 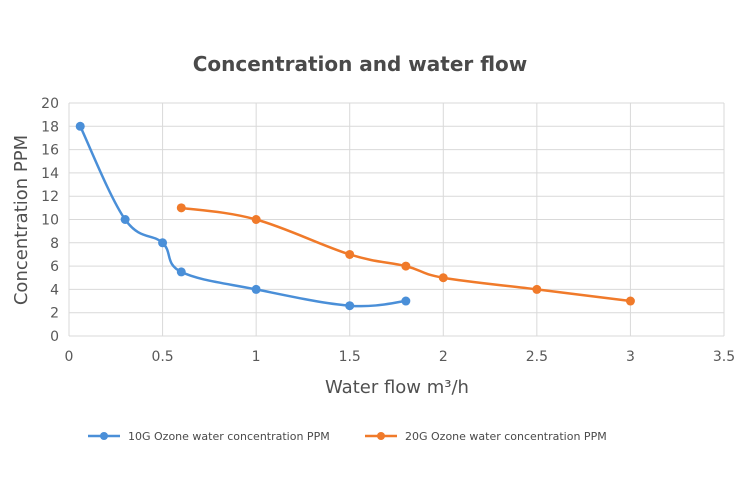 What do you see at coordinates (69, 357) in the screenshot?
I see `x-tick-label: 0` at bounding box center [69, 357].